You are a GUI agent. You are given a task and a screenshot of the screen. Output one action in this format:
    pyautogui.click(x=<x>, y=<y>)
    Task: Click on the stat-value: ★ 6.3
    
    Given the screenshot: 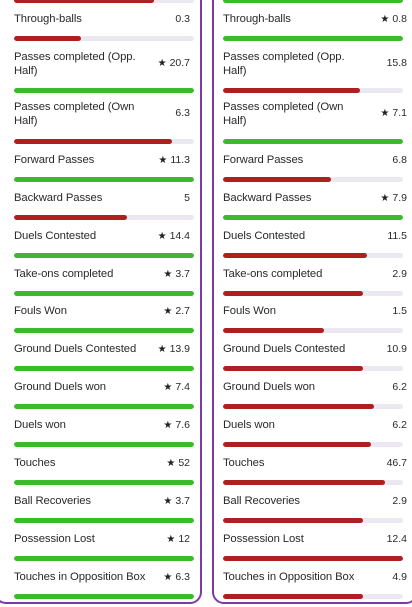 What is the action you would take?
    pyautogui.click(x=176, y=577)
    